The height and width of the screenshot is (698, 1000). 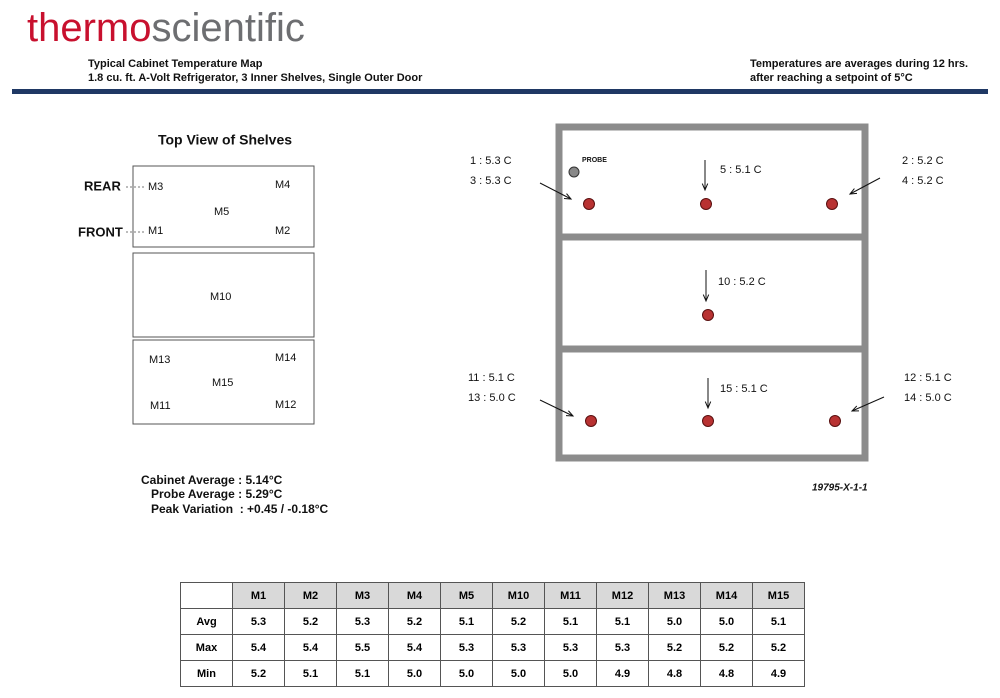 What do you see at coordinates (160, 406) in the screenshot?
I see `position-label: M11` at bounding box center [160, 406].